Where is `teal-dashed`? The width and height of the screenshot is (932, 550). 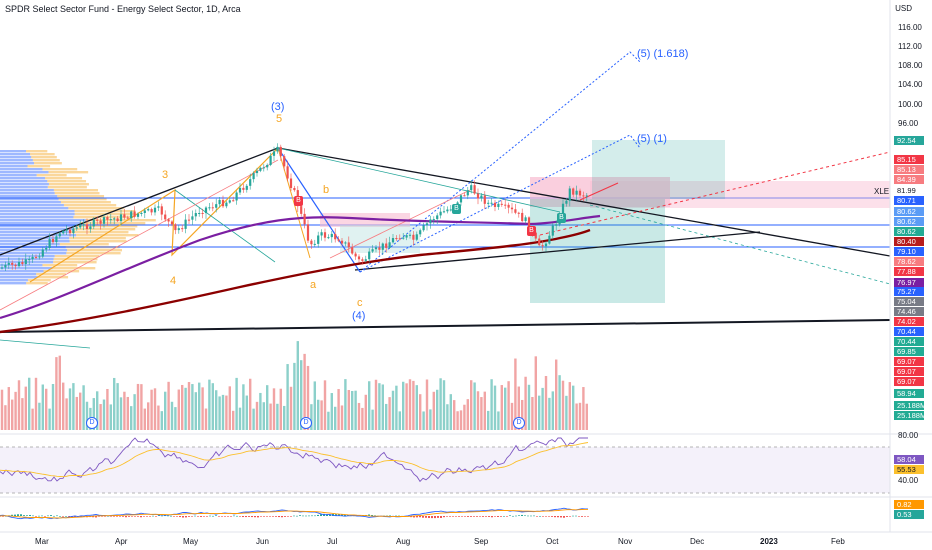
teal-dashed is located at coordinates (740, 244).